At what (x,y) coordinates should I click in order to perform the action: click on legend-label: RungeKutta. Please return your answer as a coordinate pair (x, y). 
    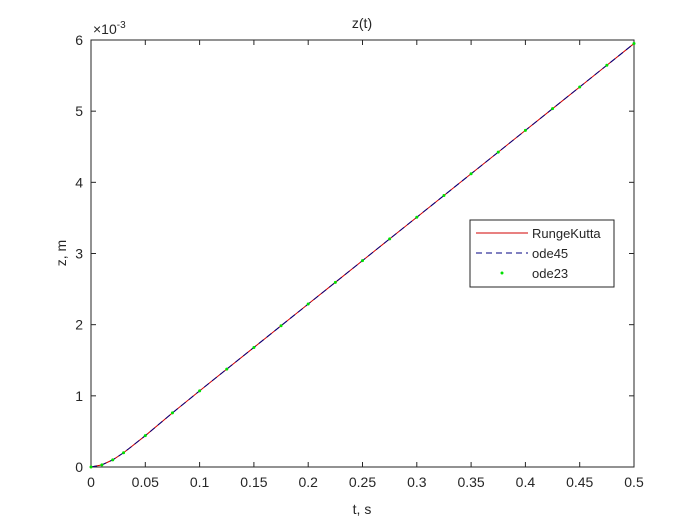
    Looking at the image, I should click on (566, 233).